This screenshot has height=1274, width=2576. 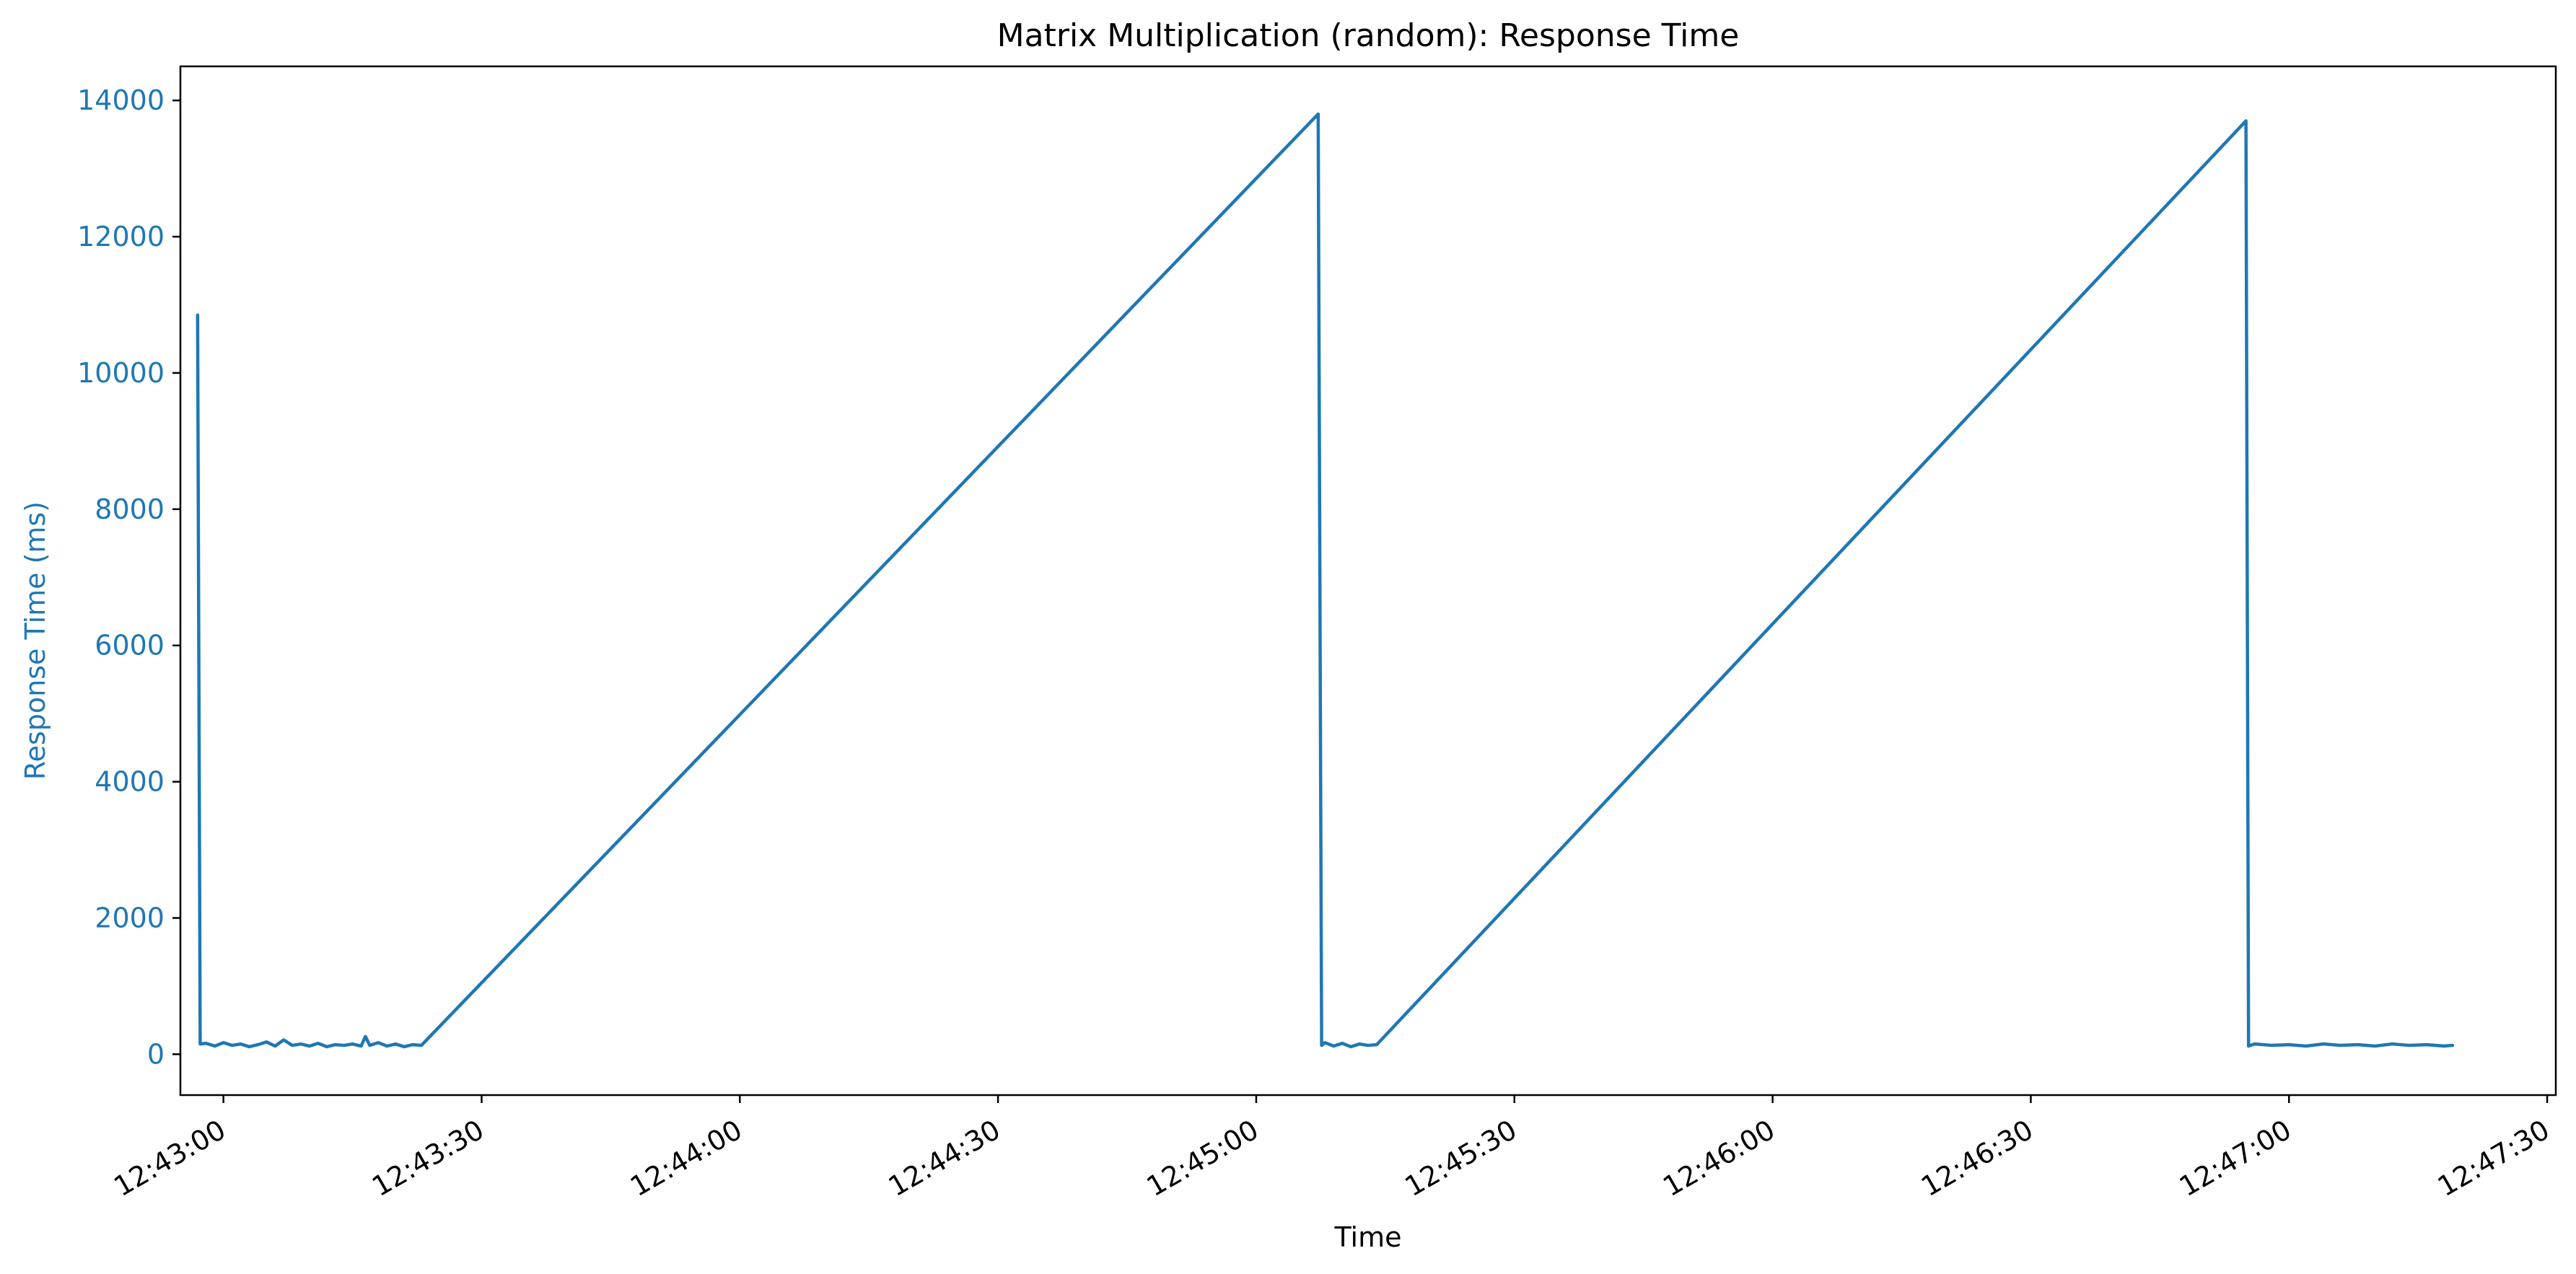 I want to click on x-tick-label: 12:46:00, so click(x=1718, y=1159).